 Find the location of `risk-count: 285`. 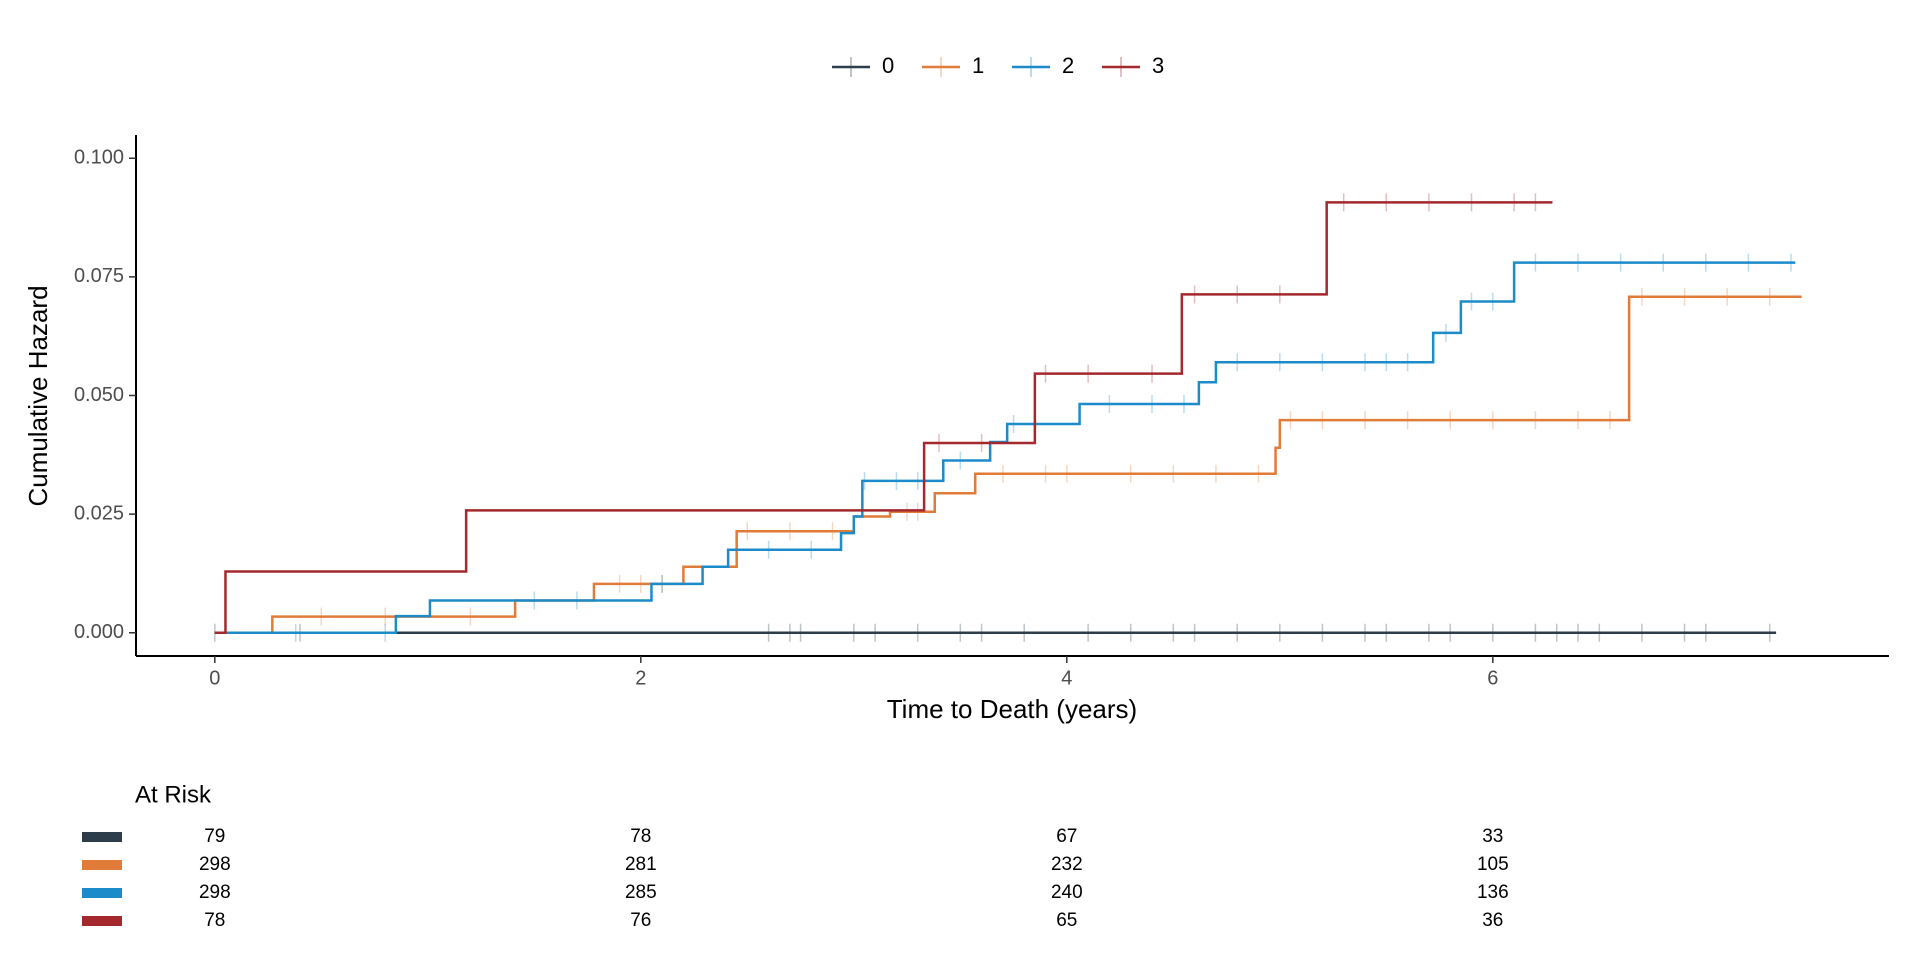

risk-count: 285 is located at coordinates (641, 892).